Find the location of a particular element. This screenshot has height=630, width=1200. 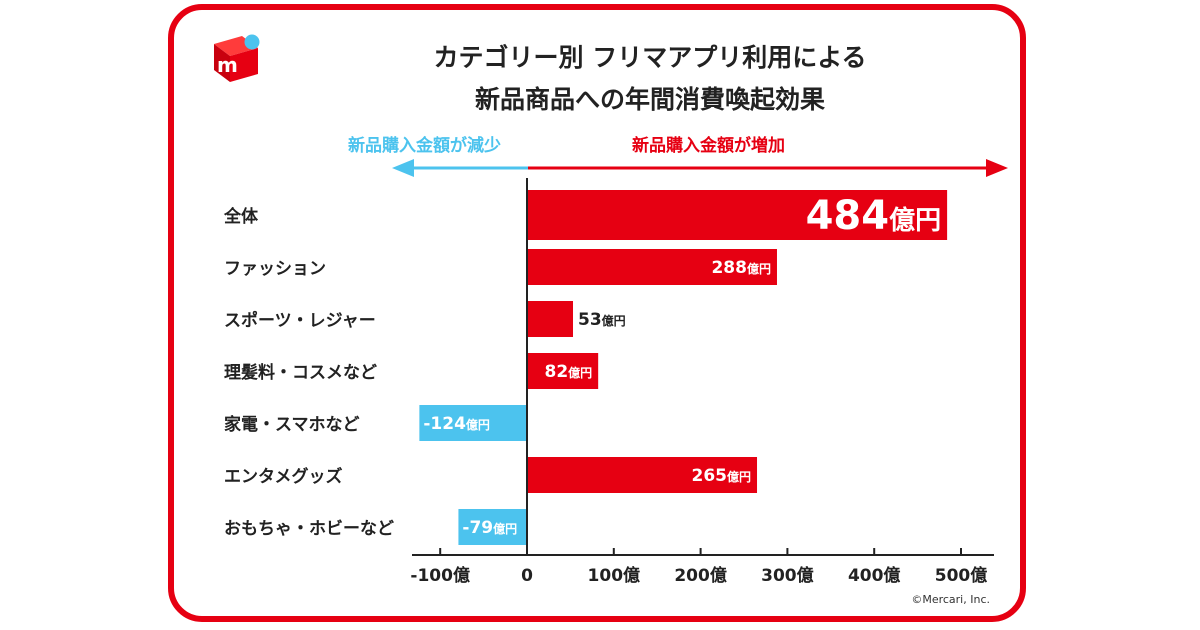

x-tick-label-2: 0 is located at coordinates (527, 576).